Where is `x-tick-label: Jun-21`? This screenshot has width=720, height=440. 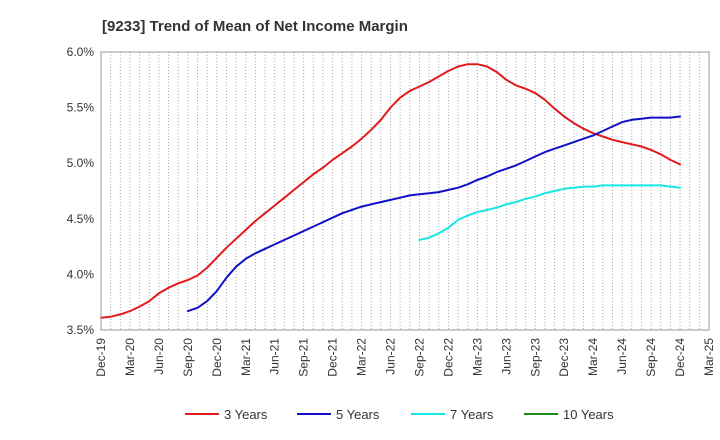
x-tick-label: Jun-21 is located at coordinates (275, 356).